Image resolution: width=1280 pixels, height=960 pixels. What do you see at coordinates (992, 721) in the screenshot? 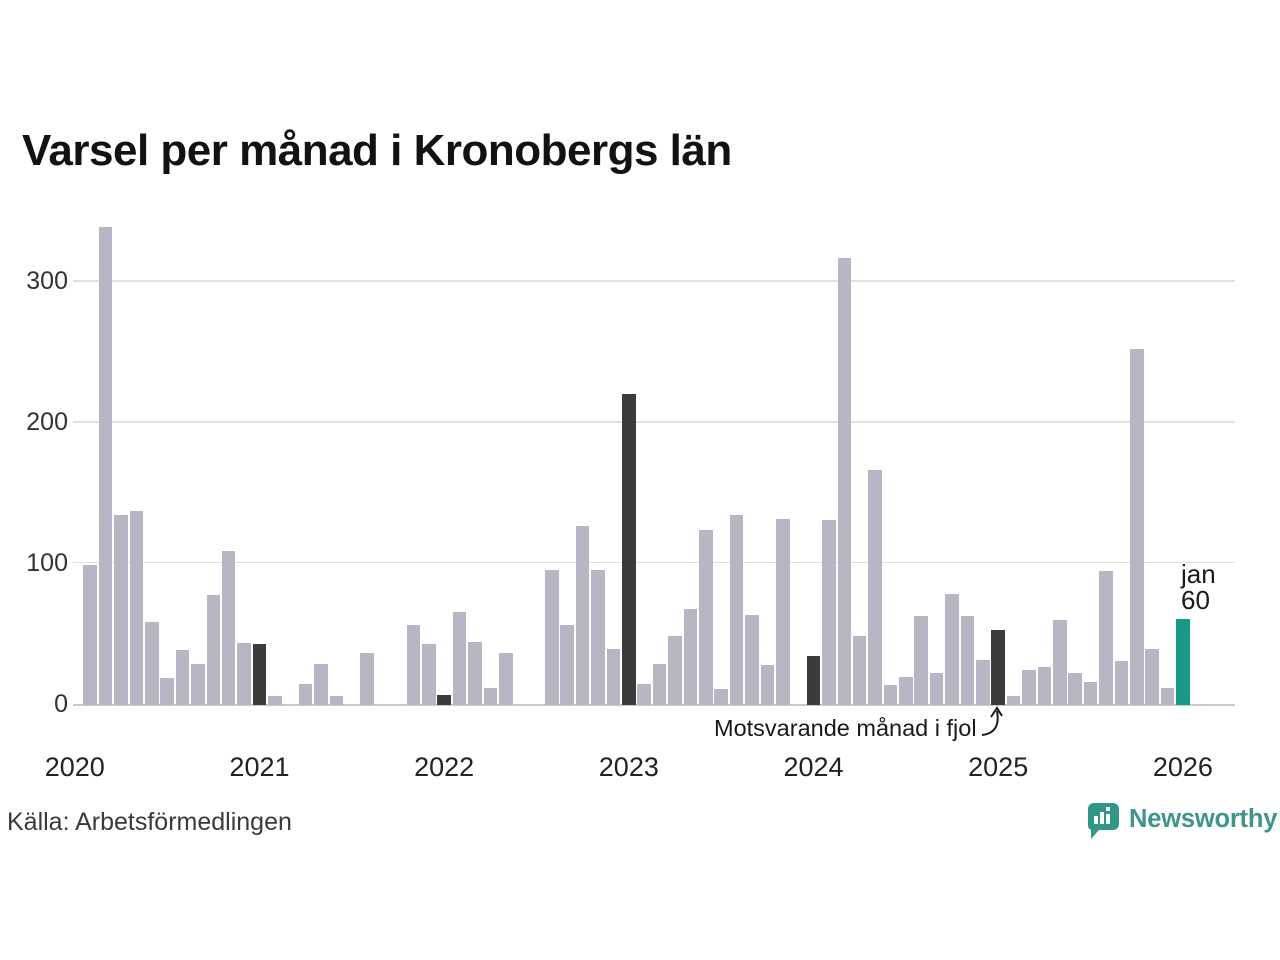
I see `annotation-arrow-icon` at bounding box center [992, 721].